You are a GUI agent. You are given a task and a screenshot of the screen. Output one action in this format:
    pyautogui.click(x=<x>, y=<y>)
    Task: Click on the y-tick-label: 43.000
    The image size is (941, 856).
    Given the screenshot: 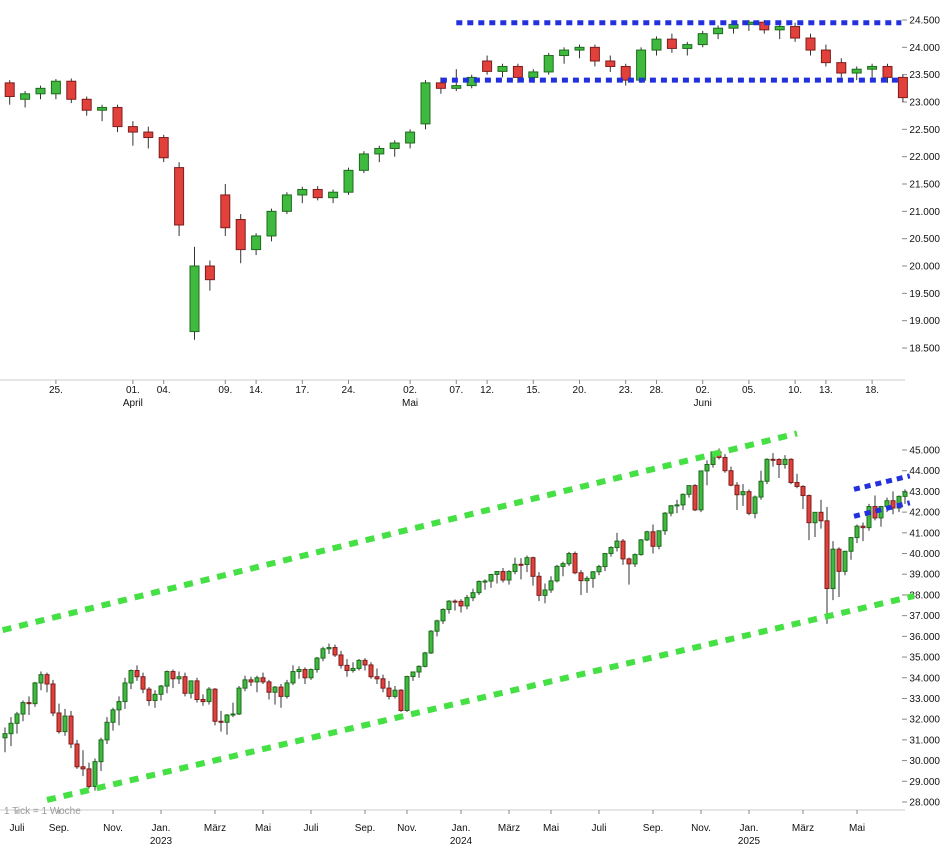 What is the action you would take?
    pyautogui.click(x=924, y=492)
    